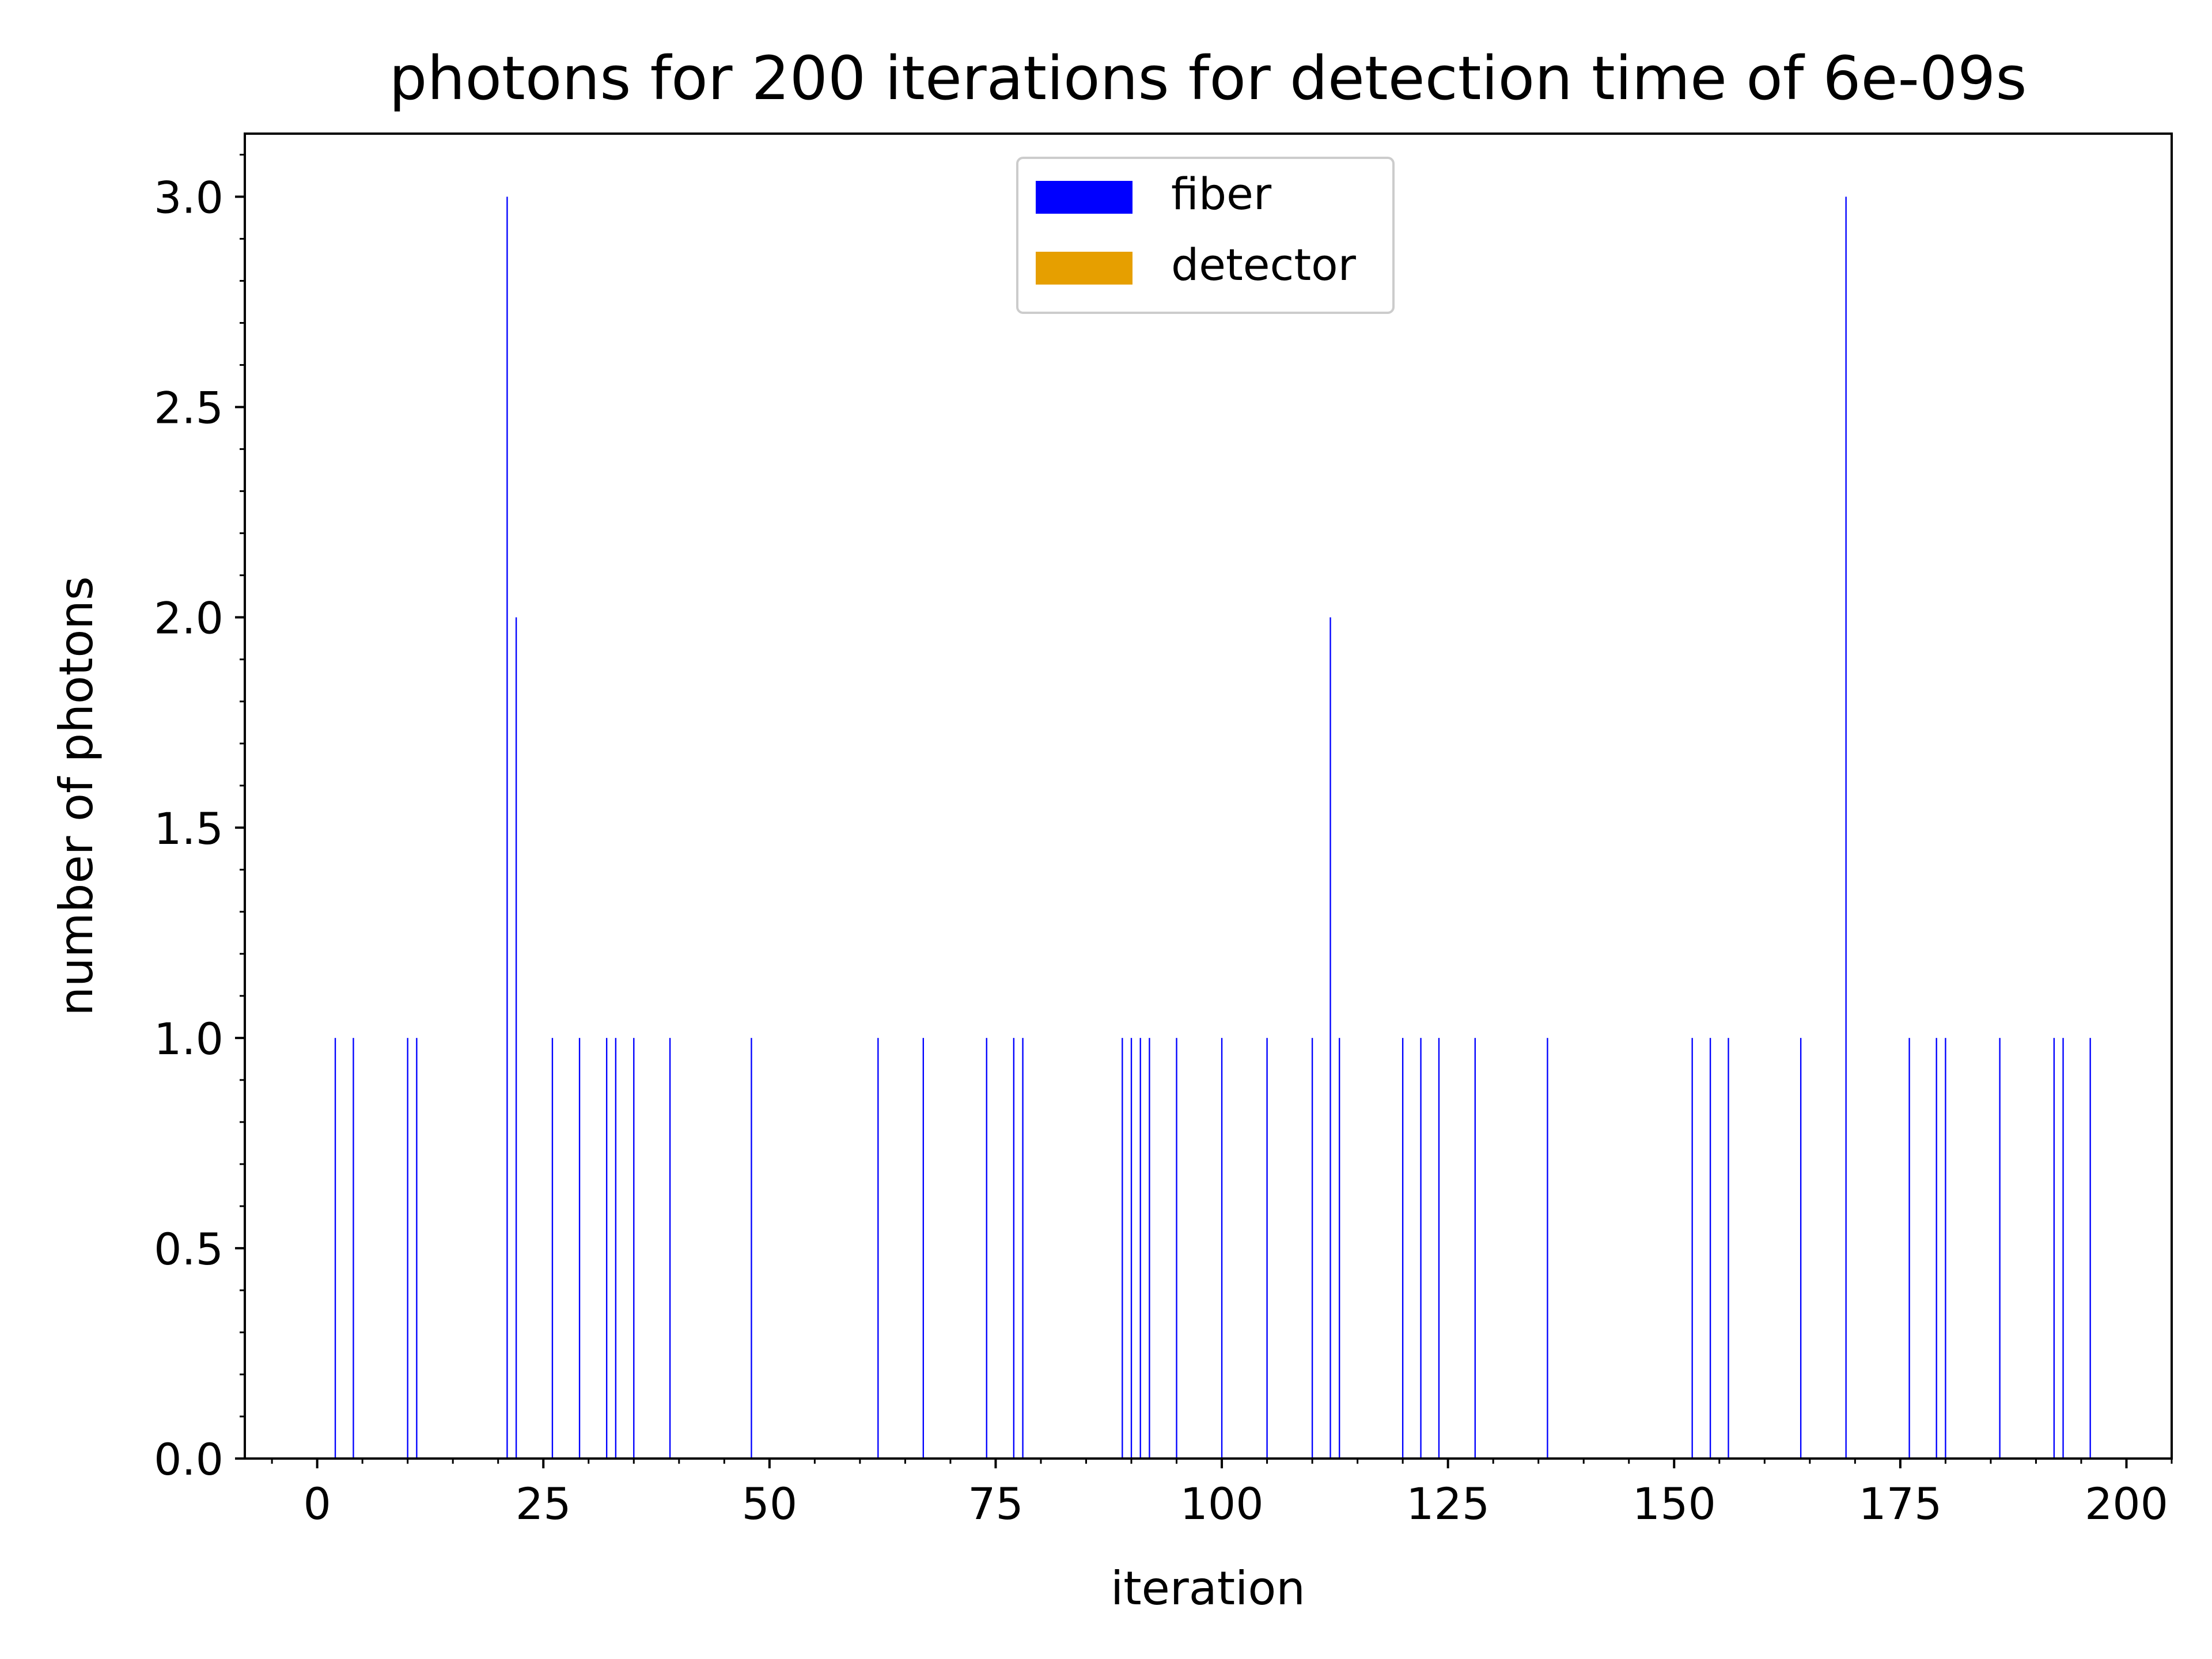 This screenshot has height=1659, width=2212. I want to click on x-tick-label: 125, so click(1448, 1503).